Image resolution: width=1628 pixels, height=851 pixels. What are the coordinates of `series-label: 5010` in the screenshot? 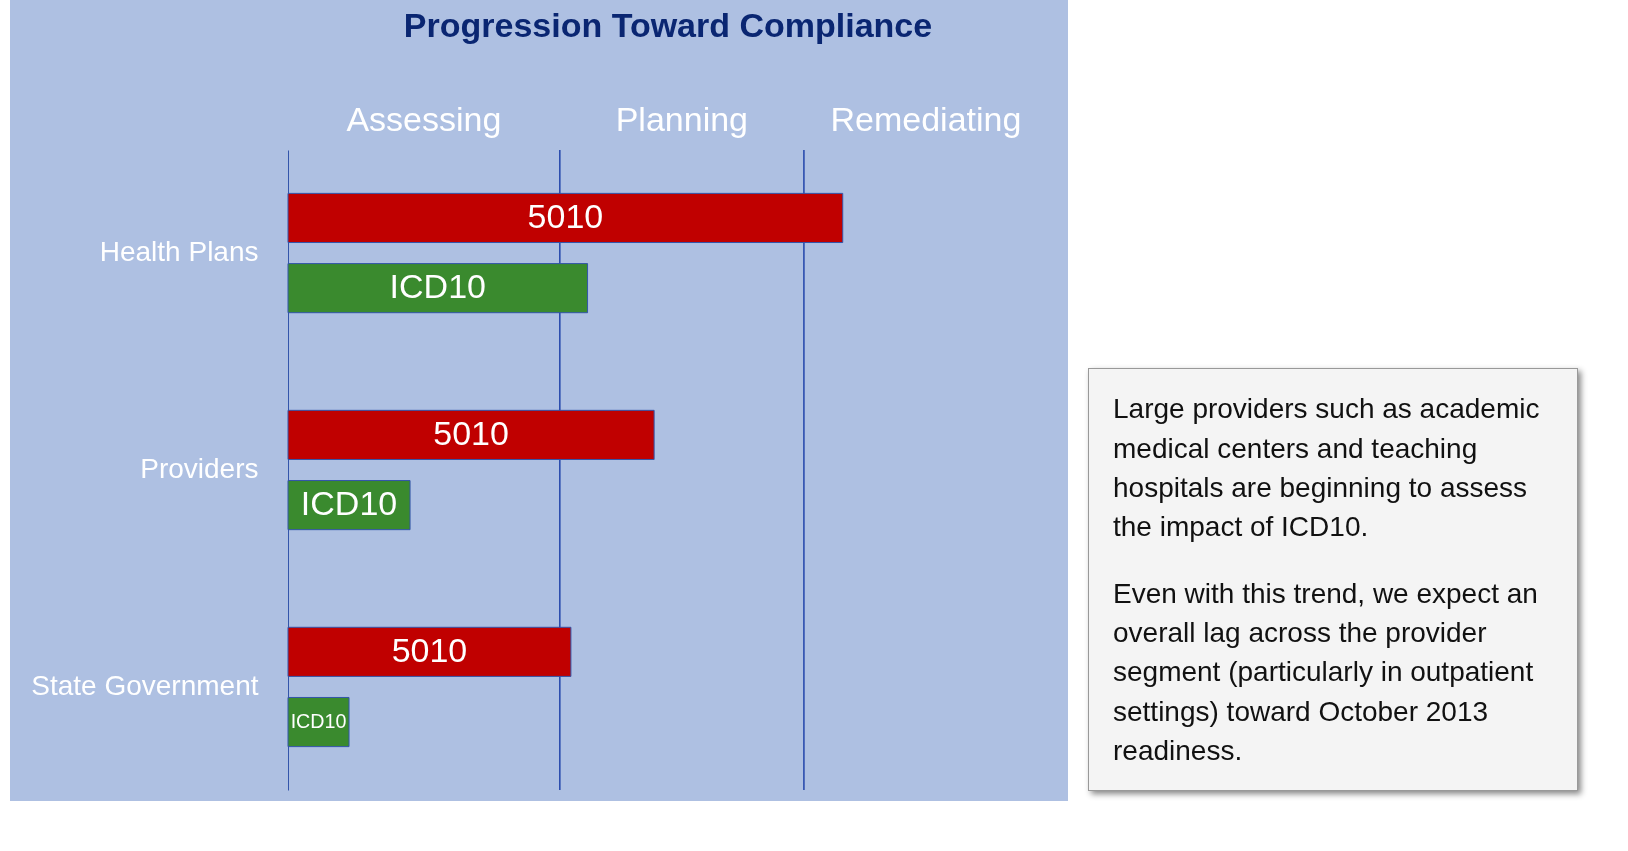 It's located at (429, 649).